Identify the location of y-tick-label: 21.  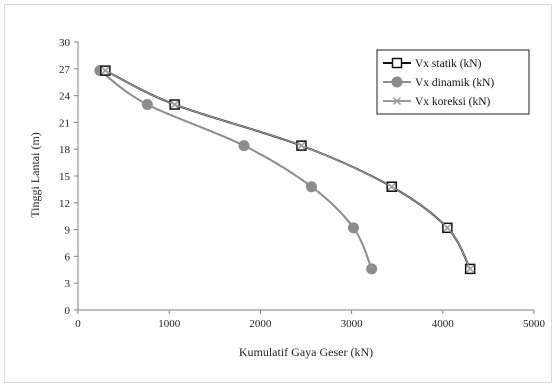
(64, 123).